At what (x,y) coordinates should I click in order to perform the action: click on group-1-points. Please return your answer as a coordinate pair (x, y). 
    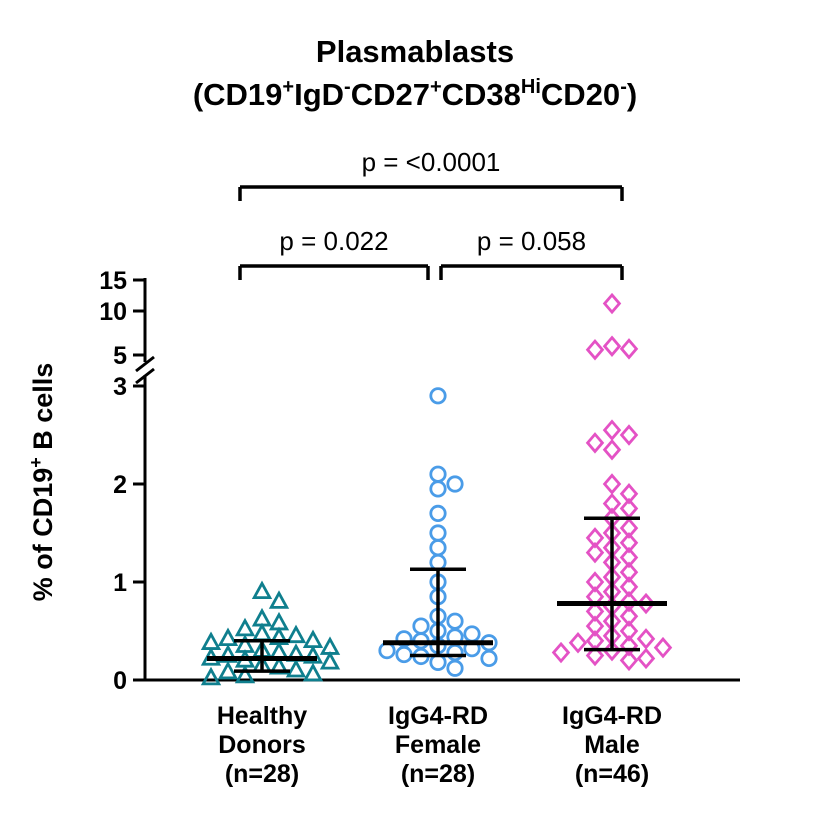
    Looking at the image, I should click on (438, 532).